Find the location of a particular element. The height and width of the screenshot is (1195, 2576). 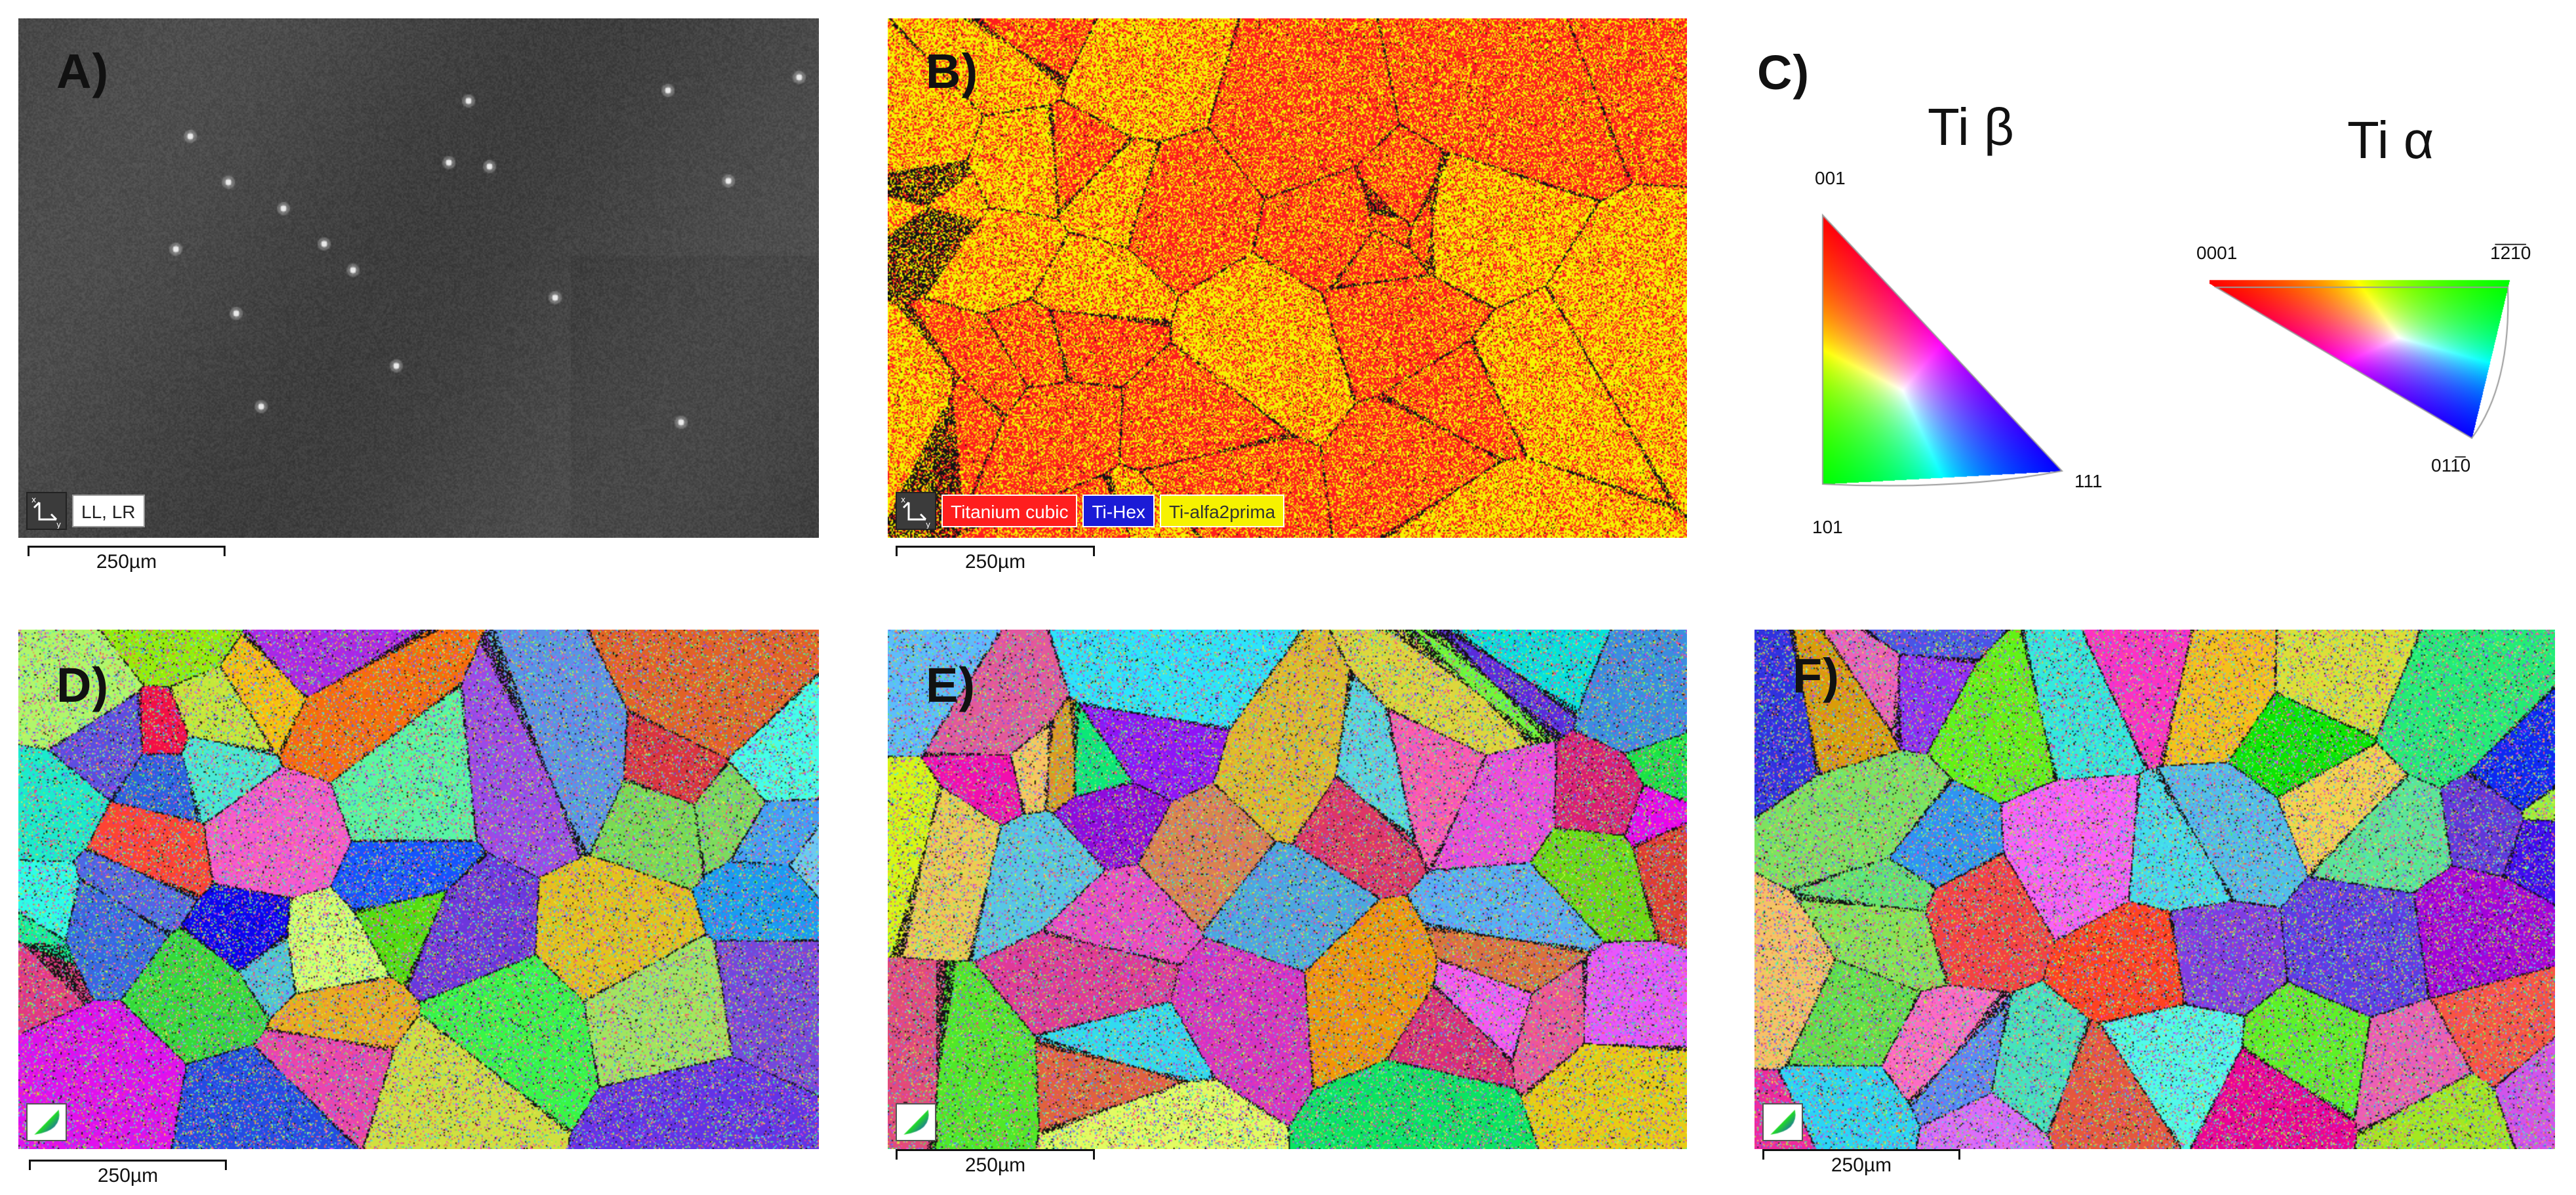

ipf-triangle-alpha is located at coordinates (2363, 366).